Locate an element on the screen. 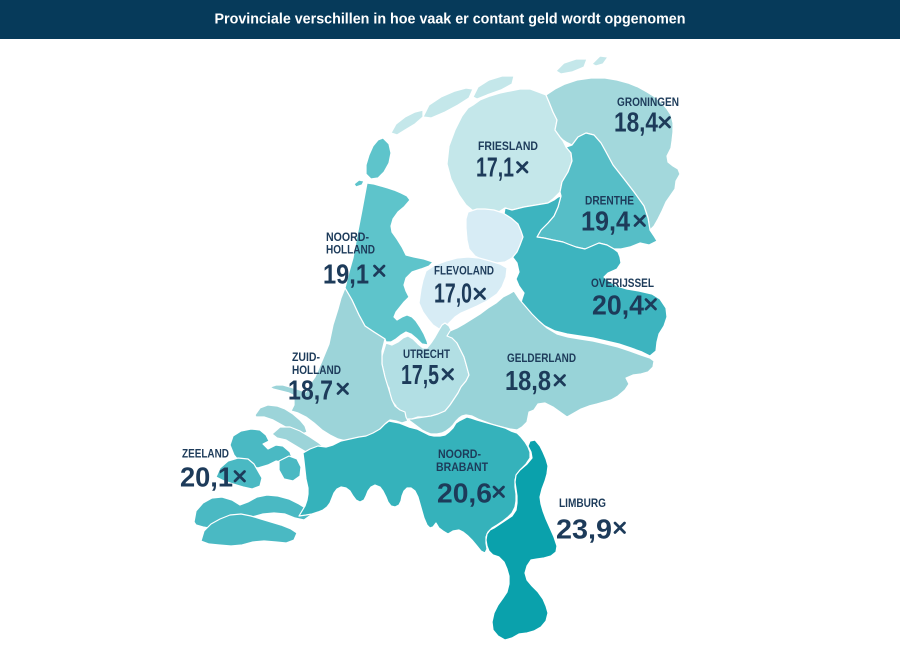 This screenshot has height=654, width=900. svg-text: ZUID- is located at coordinates (306, 358).